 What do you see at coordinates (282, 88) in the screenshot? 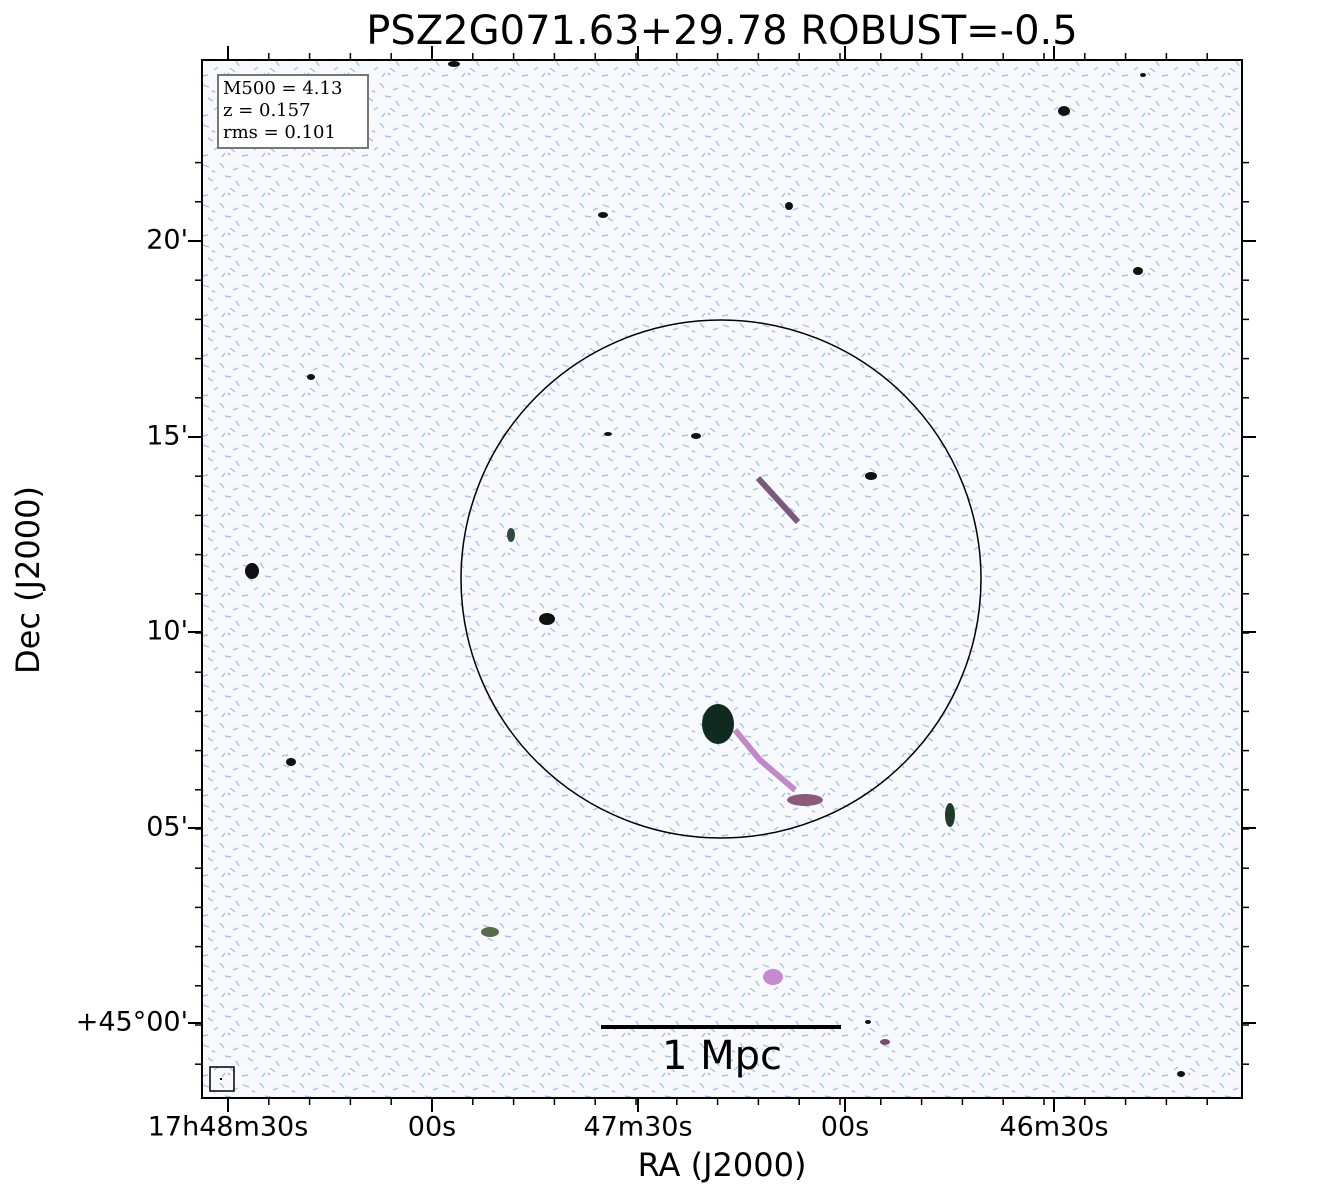
I see `info-text: M500 = 4.13` at bounding box center [282, 88].